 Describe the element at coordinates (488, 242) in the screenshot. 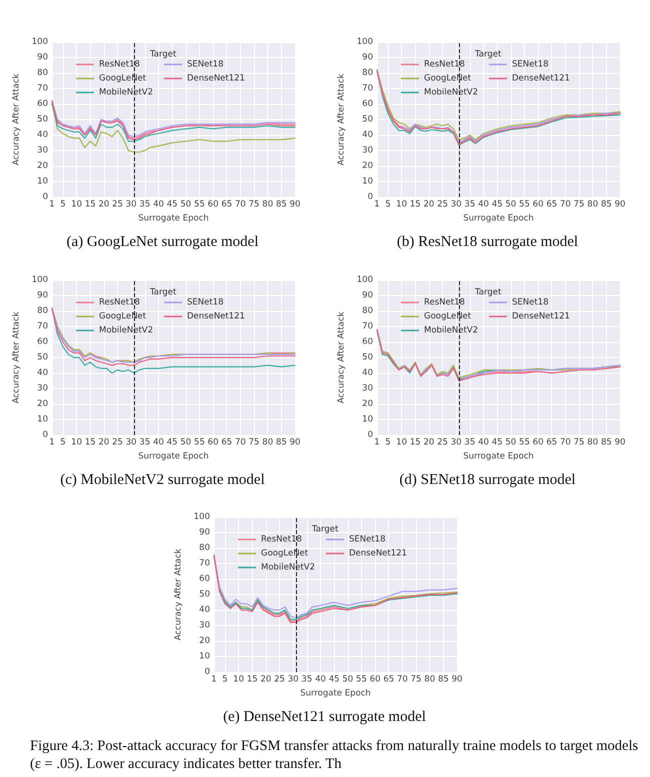

I see `text: (b) ResNet18 surrogate model` at that location.